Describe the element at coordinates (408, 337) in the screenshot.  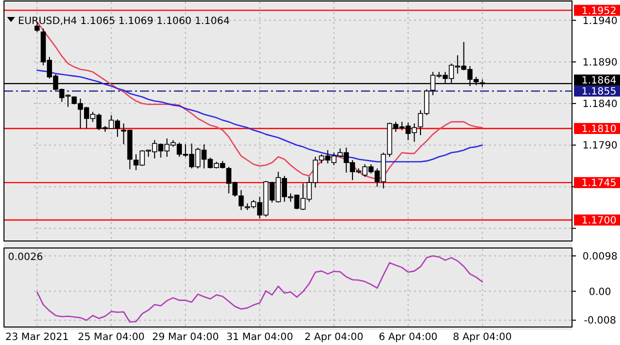
I see `x-tick-label: 6 Apr 04:00` at that location.